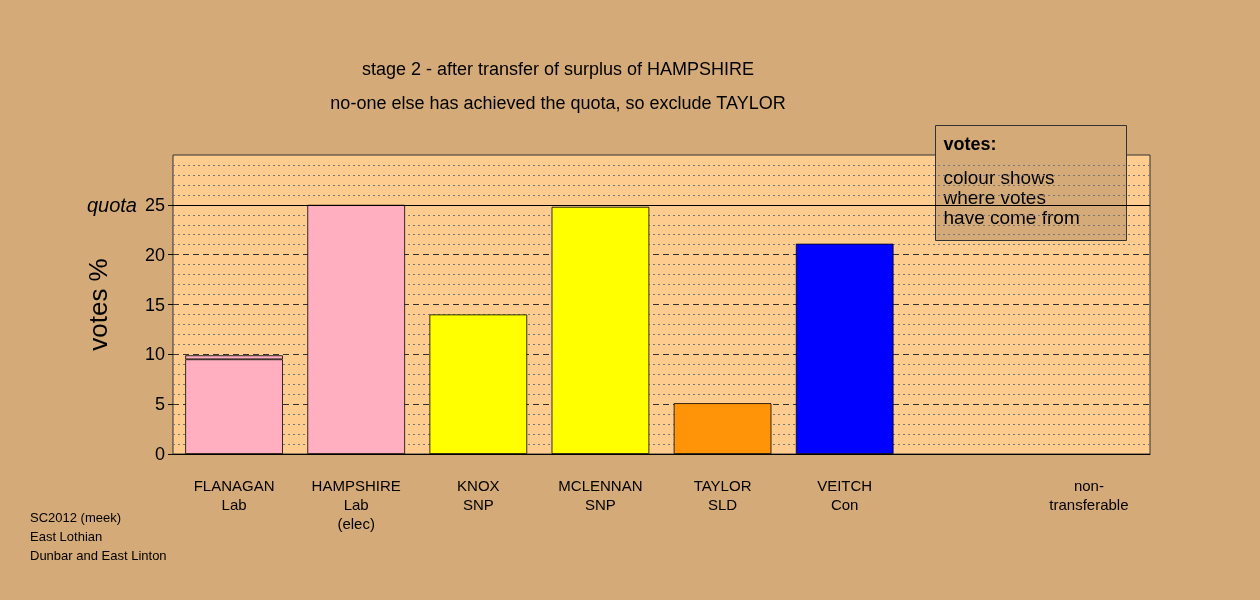  Describe the element at coordinates (478, 495) in the screenshot. I see `x-tick-label: KNOX SNP` at that location.